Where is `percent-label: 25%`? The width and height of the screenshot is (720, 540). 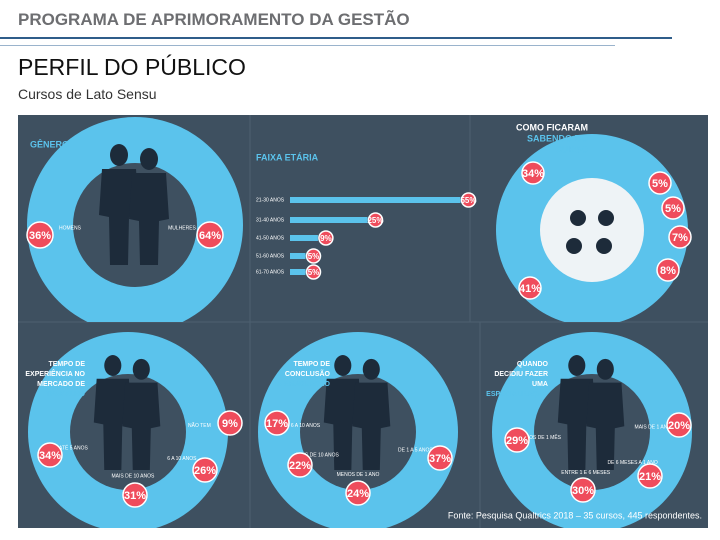
percent-label: 25% is located at coordinates (375, 220).